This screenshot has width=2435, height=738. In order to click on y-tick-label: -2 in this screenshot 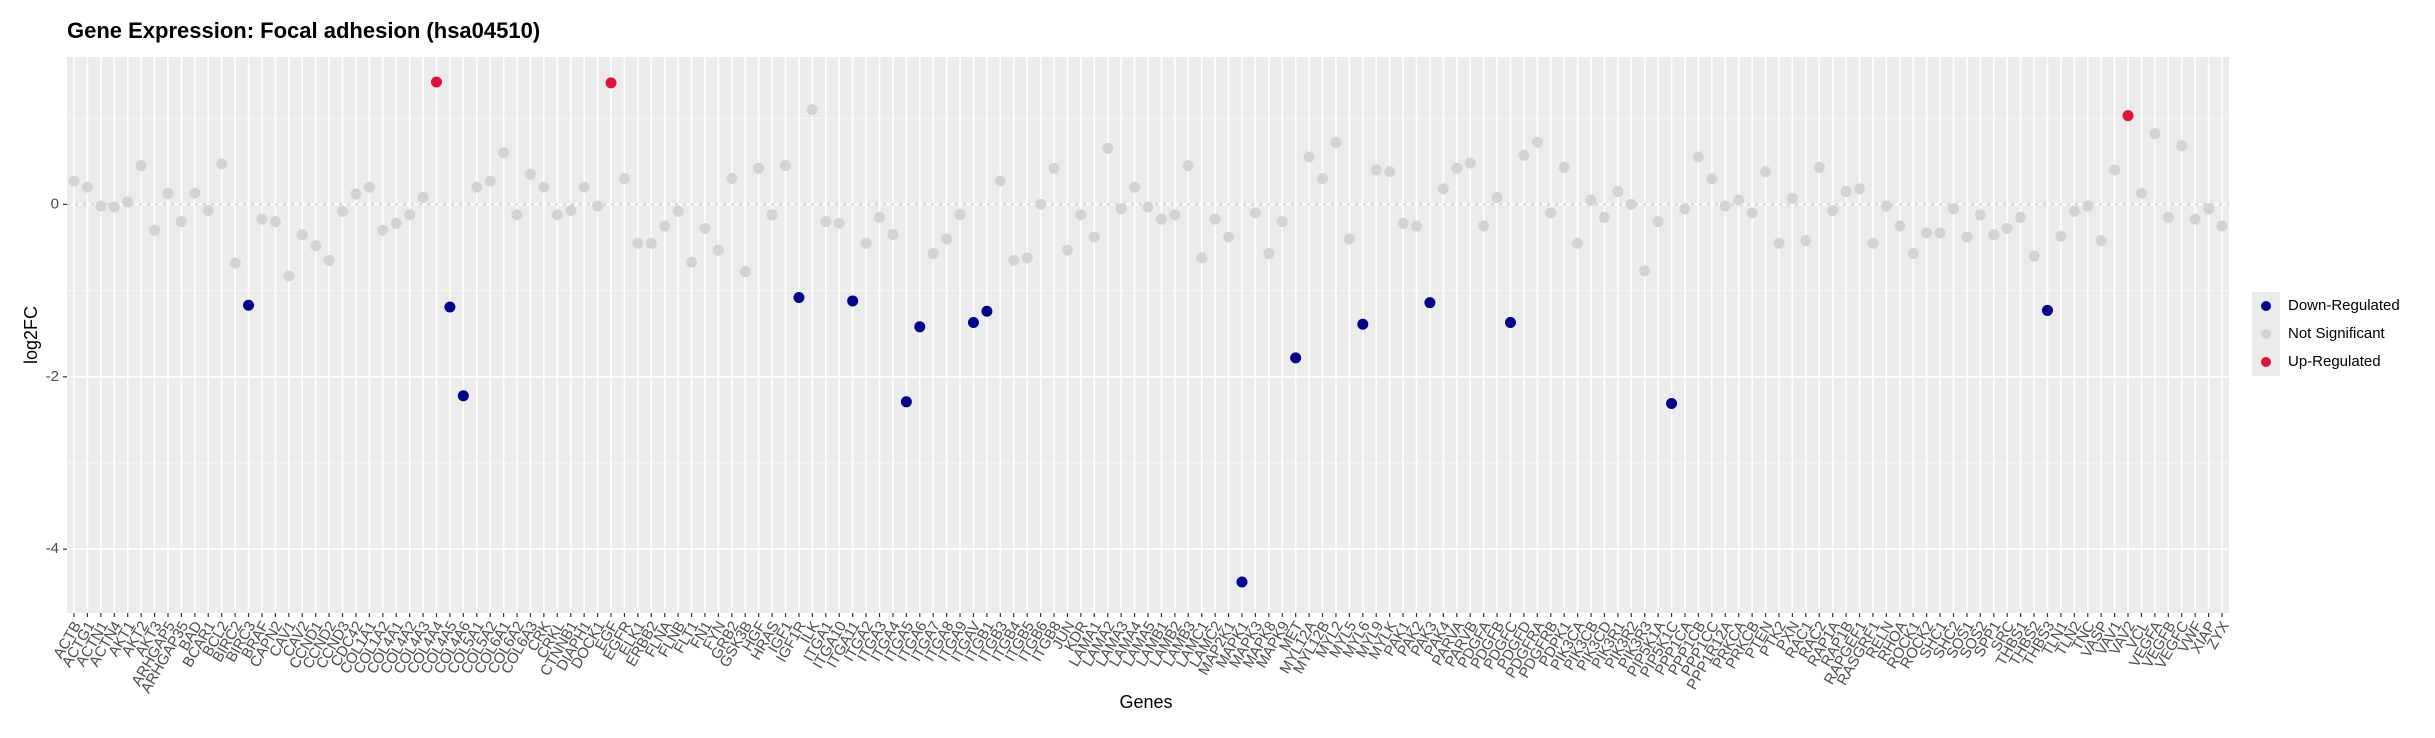, I will do `click(52, 376)`.